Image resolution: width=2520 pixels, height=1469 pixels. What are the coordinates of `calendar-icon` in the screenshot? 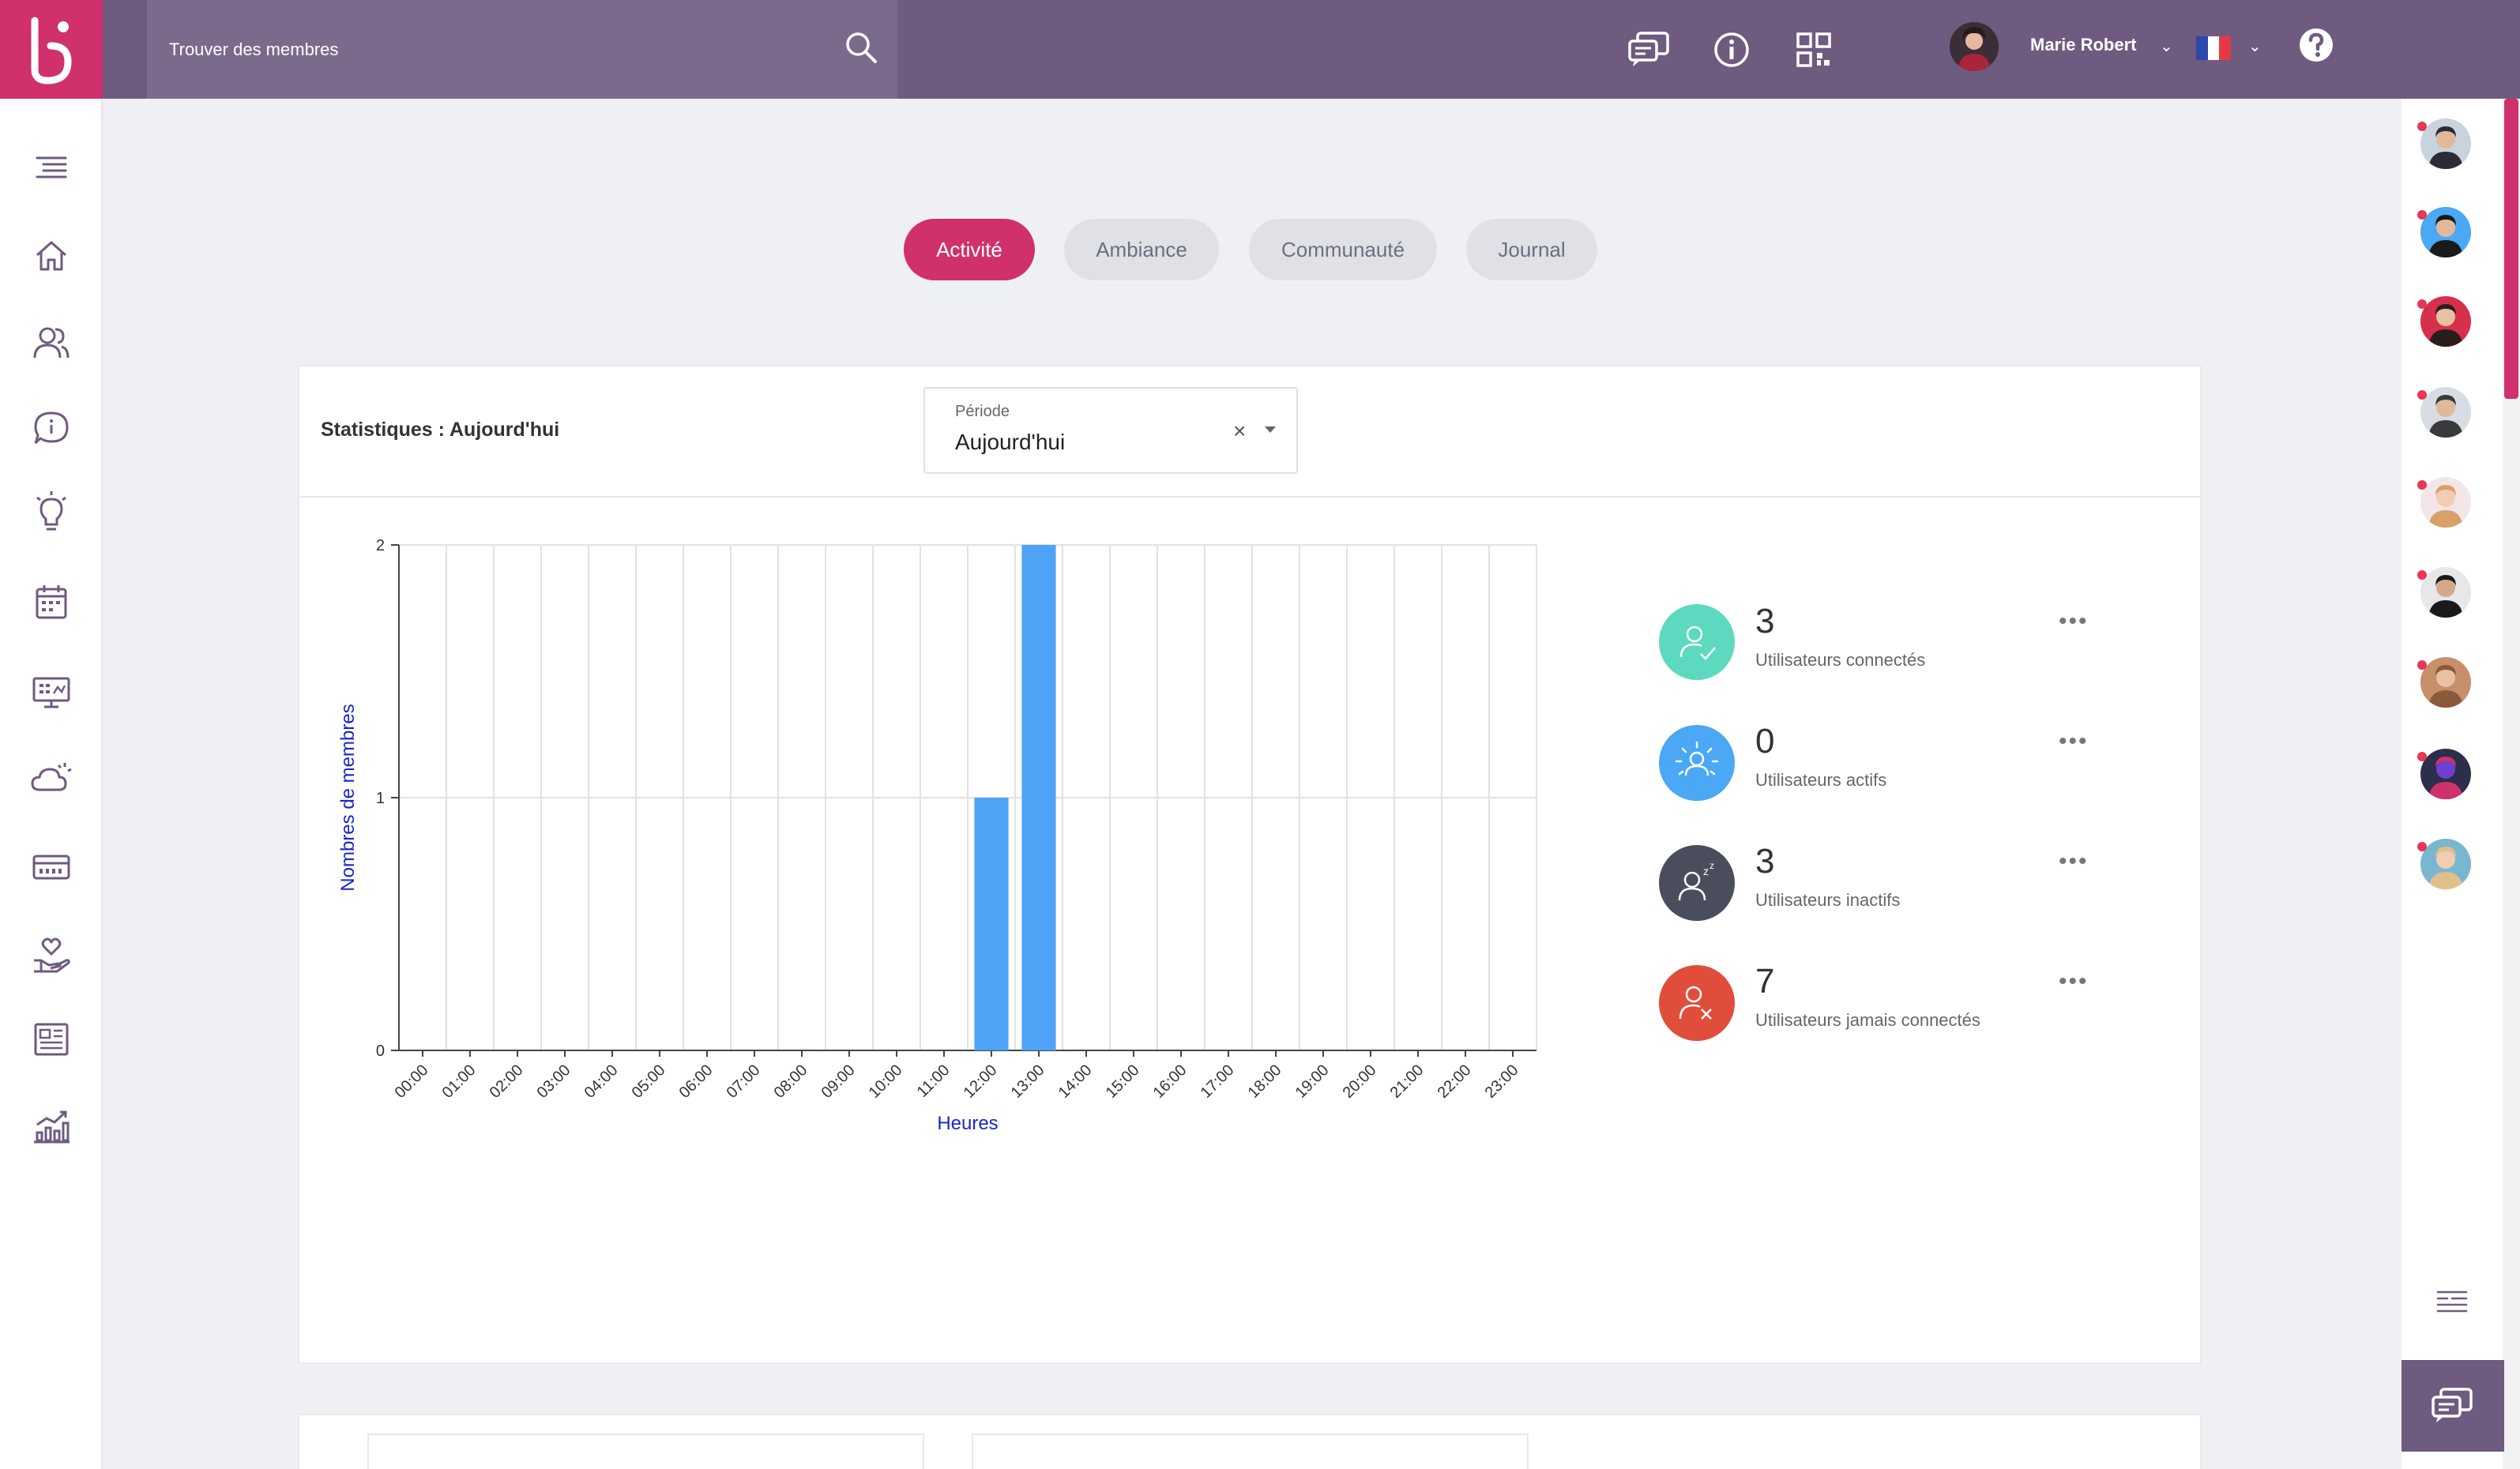 It's located at (51, 602).